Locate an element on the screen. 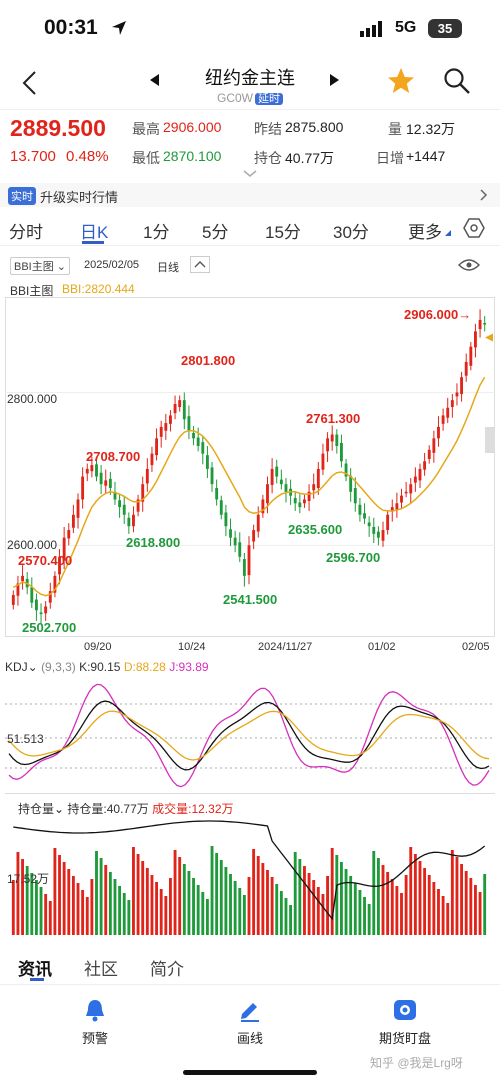 The image size is (500, 1082). alert-label: 预警 is located at coordinates (94, 1038).